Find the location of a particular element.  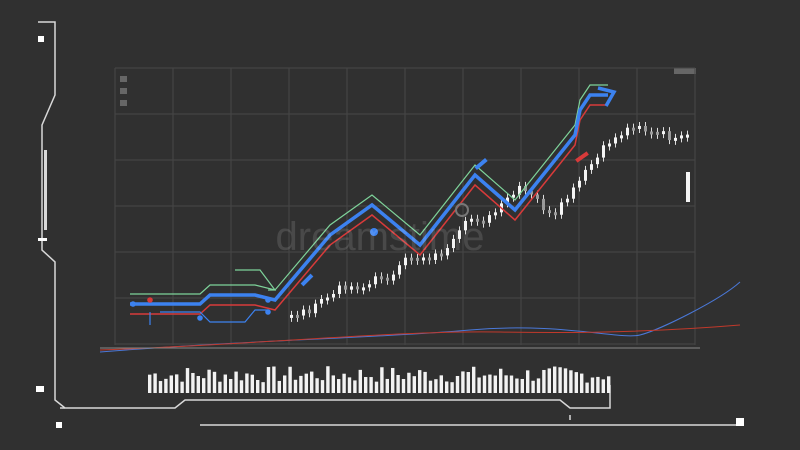

frame is located at coordinates (400, 416).